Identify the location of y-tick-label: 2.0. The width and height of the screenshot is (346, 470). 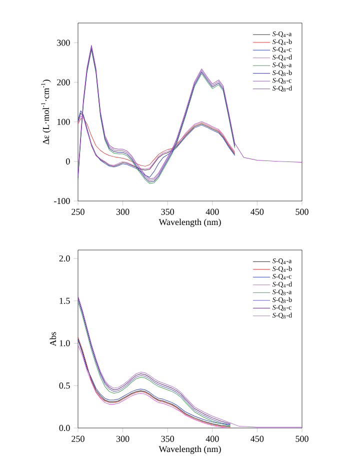
(64, 258).